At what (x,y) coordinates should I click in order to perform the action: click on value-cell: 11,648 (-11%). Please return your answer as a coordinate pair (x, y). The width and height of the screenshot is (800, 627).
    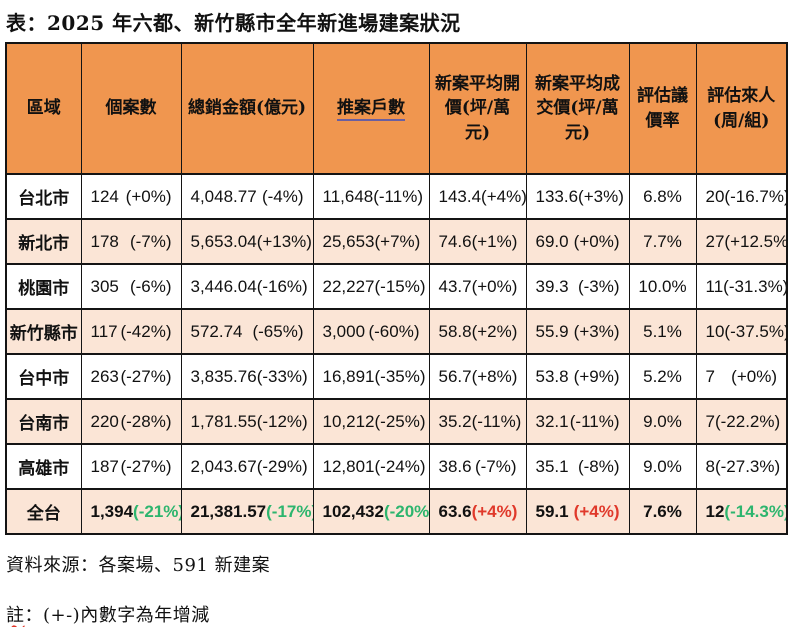
    Looking at the image, I should click on (371, 196).